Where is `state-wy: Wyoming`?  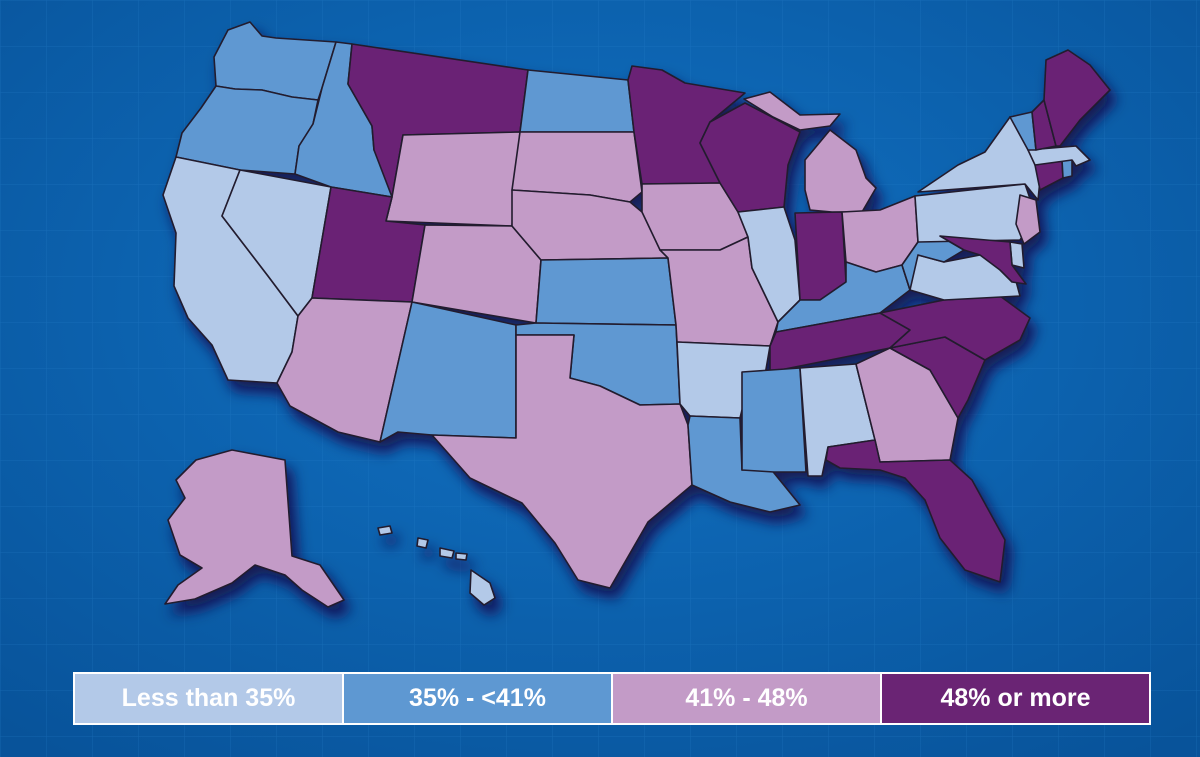
state-wy: Wyoming is located at coordinates (453, 179).